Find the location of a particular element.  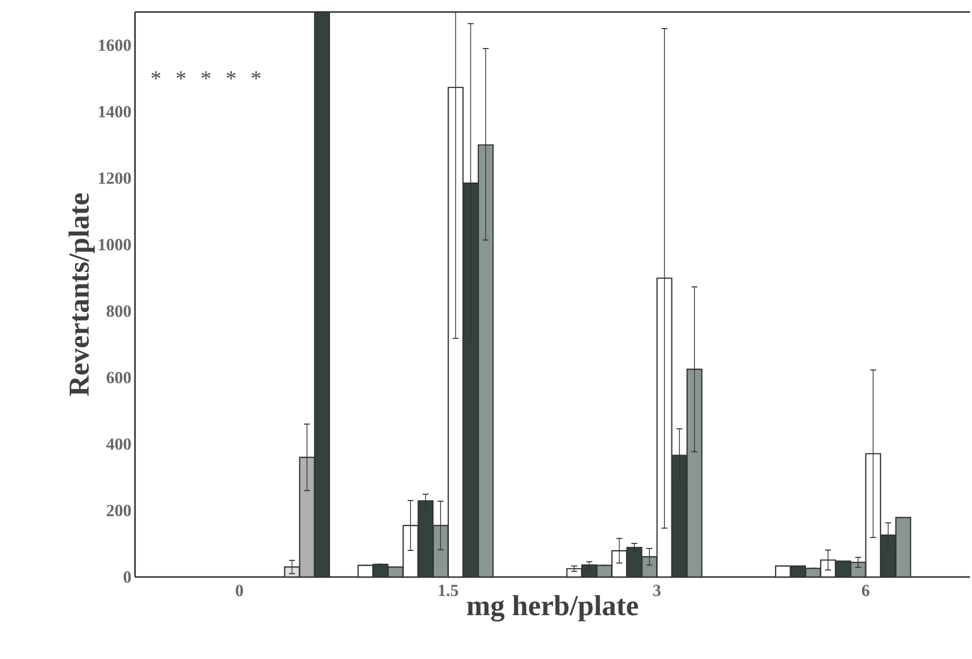

x-tick-label: 0 is located at coordinates (239, 590).